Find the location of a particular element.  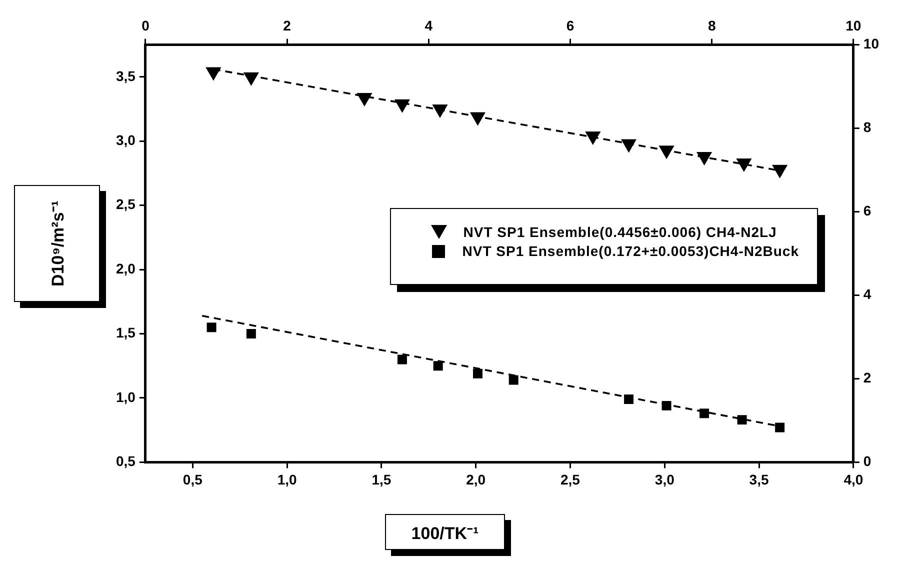

x2-tick-label: 4 is located at coordinates (428, 25).